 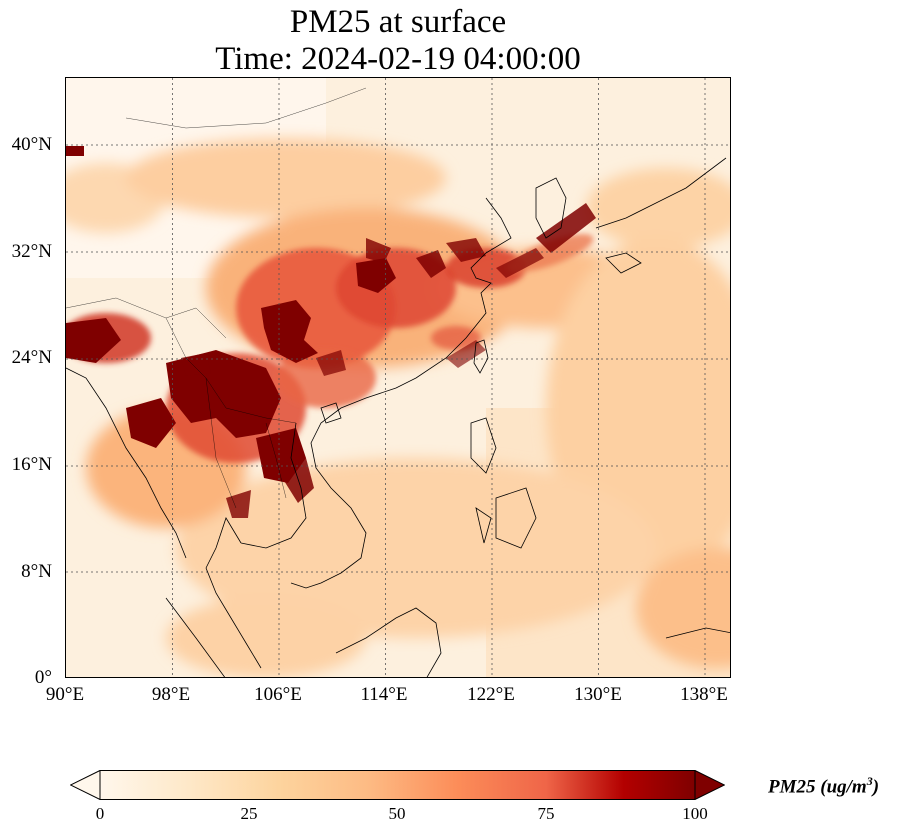 What do you see at coordinates (598, 694) in the screenshot?
I see `lon-tick: 130°E` at bounding box center [598, 694].